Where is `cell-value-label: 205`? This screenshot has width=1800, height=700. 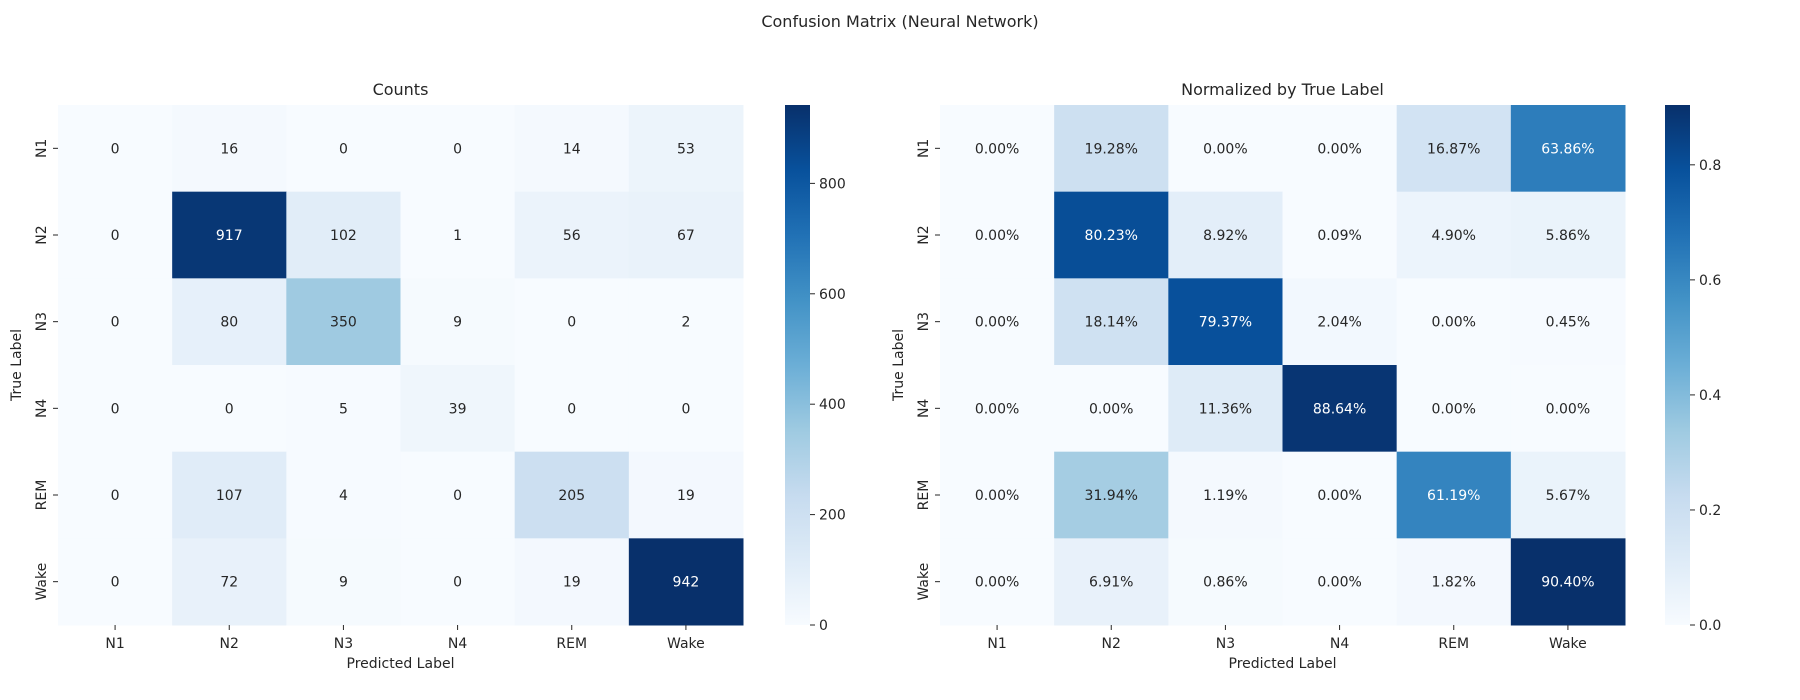
cell-value-label: 205 is located at coordinates (571, 496).